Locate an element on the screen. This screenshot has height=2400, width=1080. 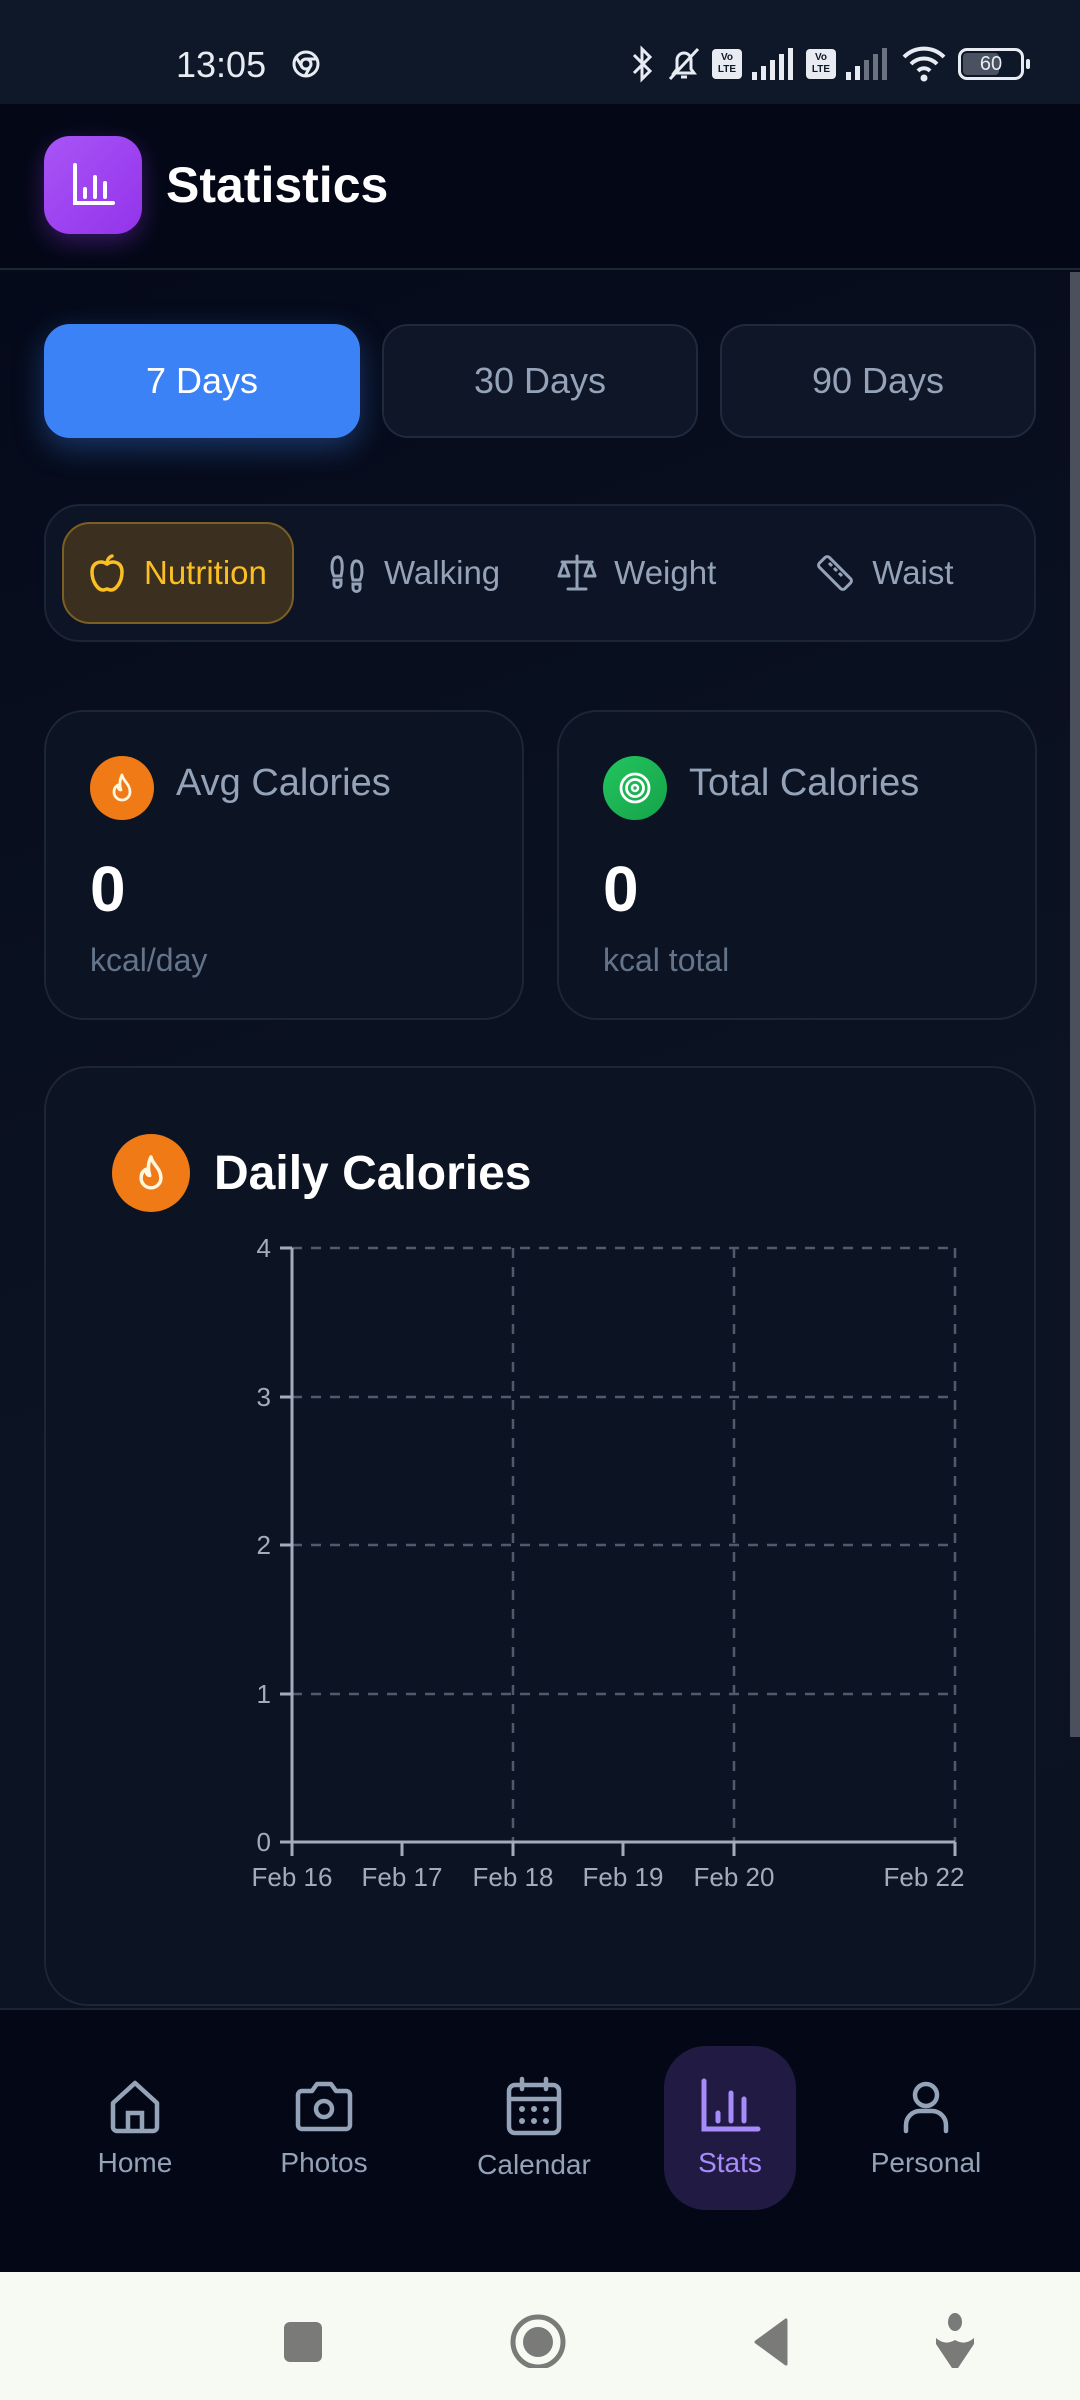
nav-photos: Photos is located at coordinates (324, 2128).